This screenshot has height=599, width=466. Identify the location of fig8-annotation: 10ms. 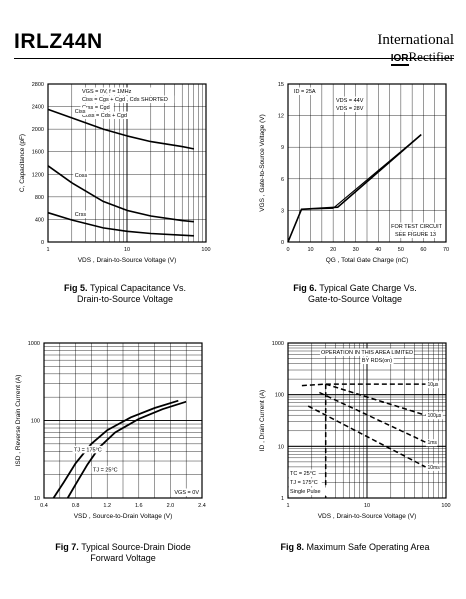
(433, 468).